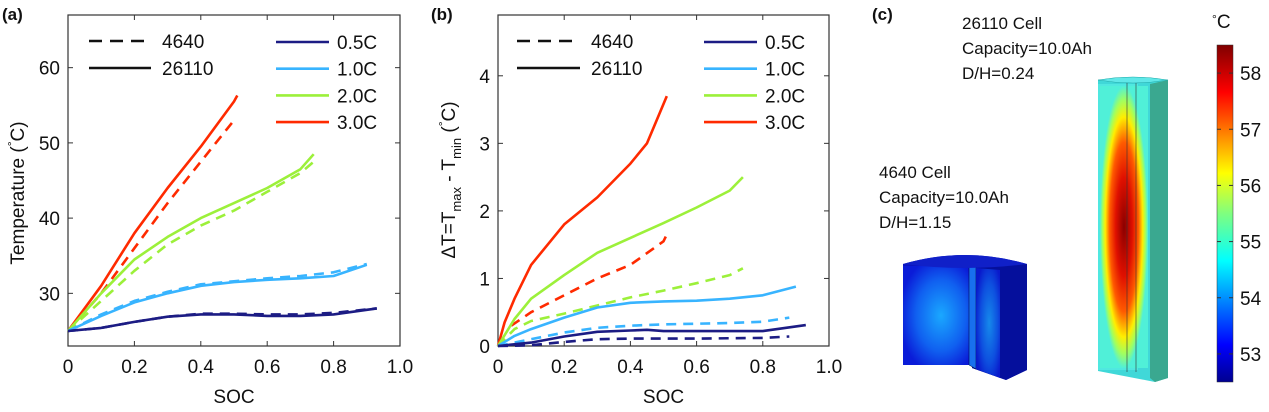  Describe the element at coordinates (1002, 23) in the screenshot. I see `cell-26110-name: 26110 Cell` at that location.